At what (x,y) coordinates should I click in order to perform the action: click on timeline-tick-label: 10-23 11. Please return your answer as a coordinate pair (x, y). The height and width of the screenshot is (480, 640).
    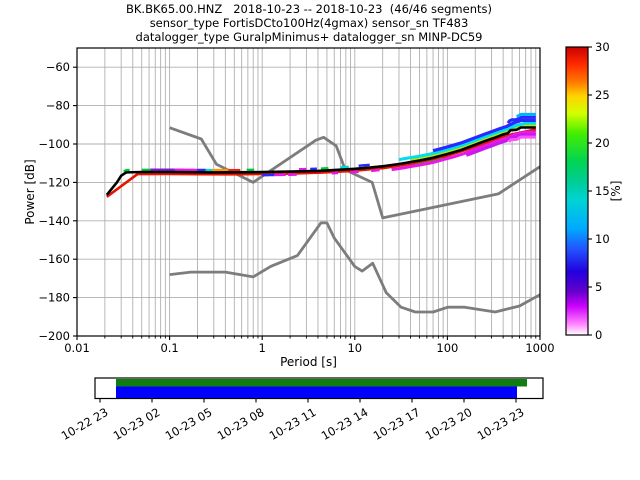
    Looking at the image, I should click on (293, 424).